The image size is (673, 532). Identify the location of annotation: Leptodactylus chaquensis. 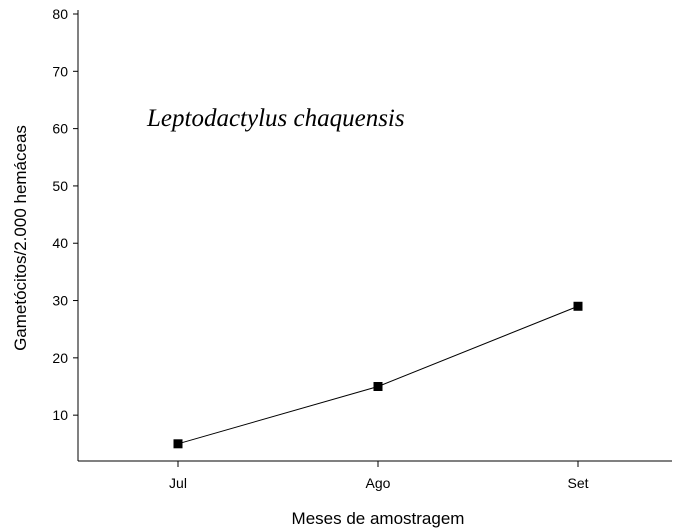
(275, 118).